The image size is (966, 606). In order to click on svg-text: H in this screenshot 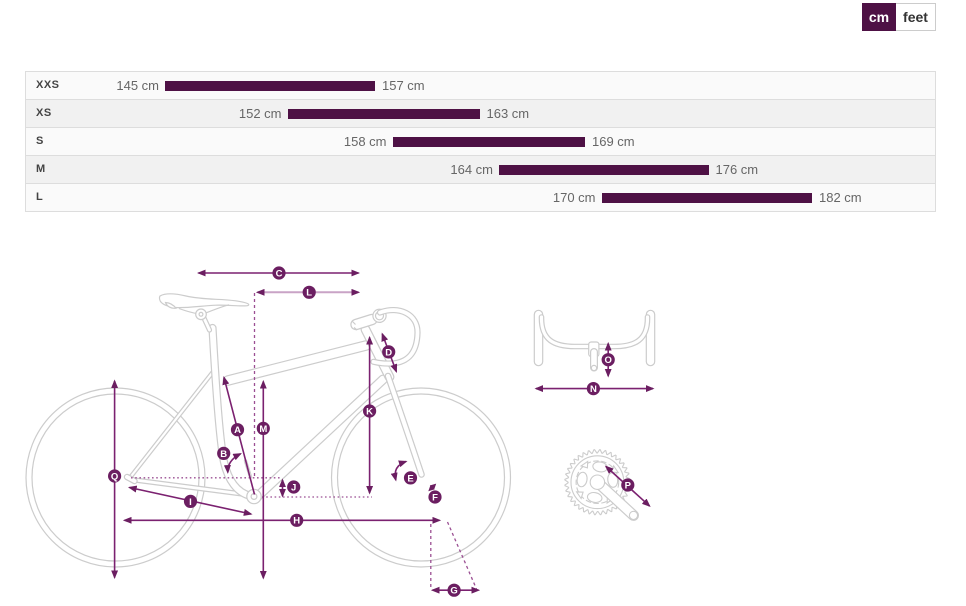, I will do `click(296, 521)`.